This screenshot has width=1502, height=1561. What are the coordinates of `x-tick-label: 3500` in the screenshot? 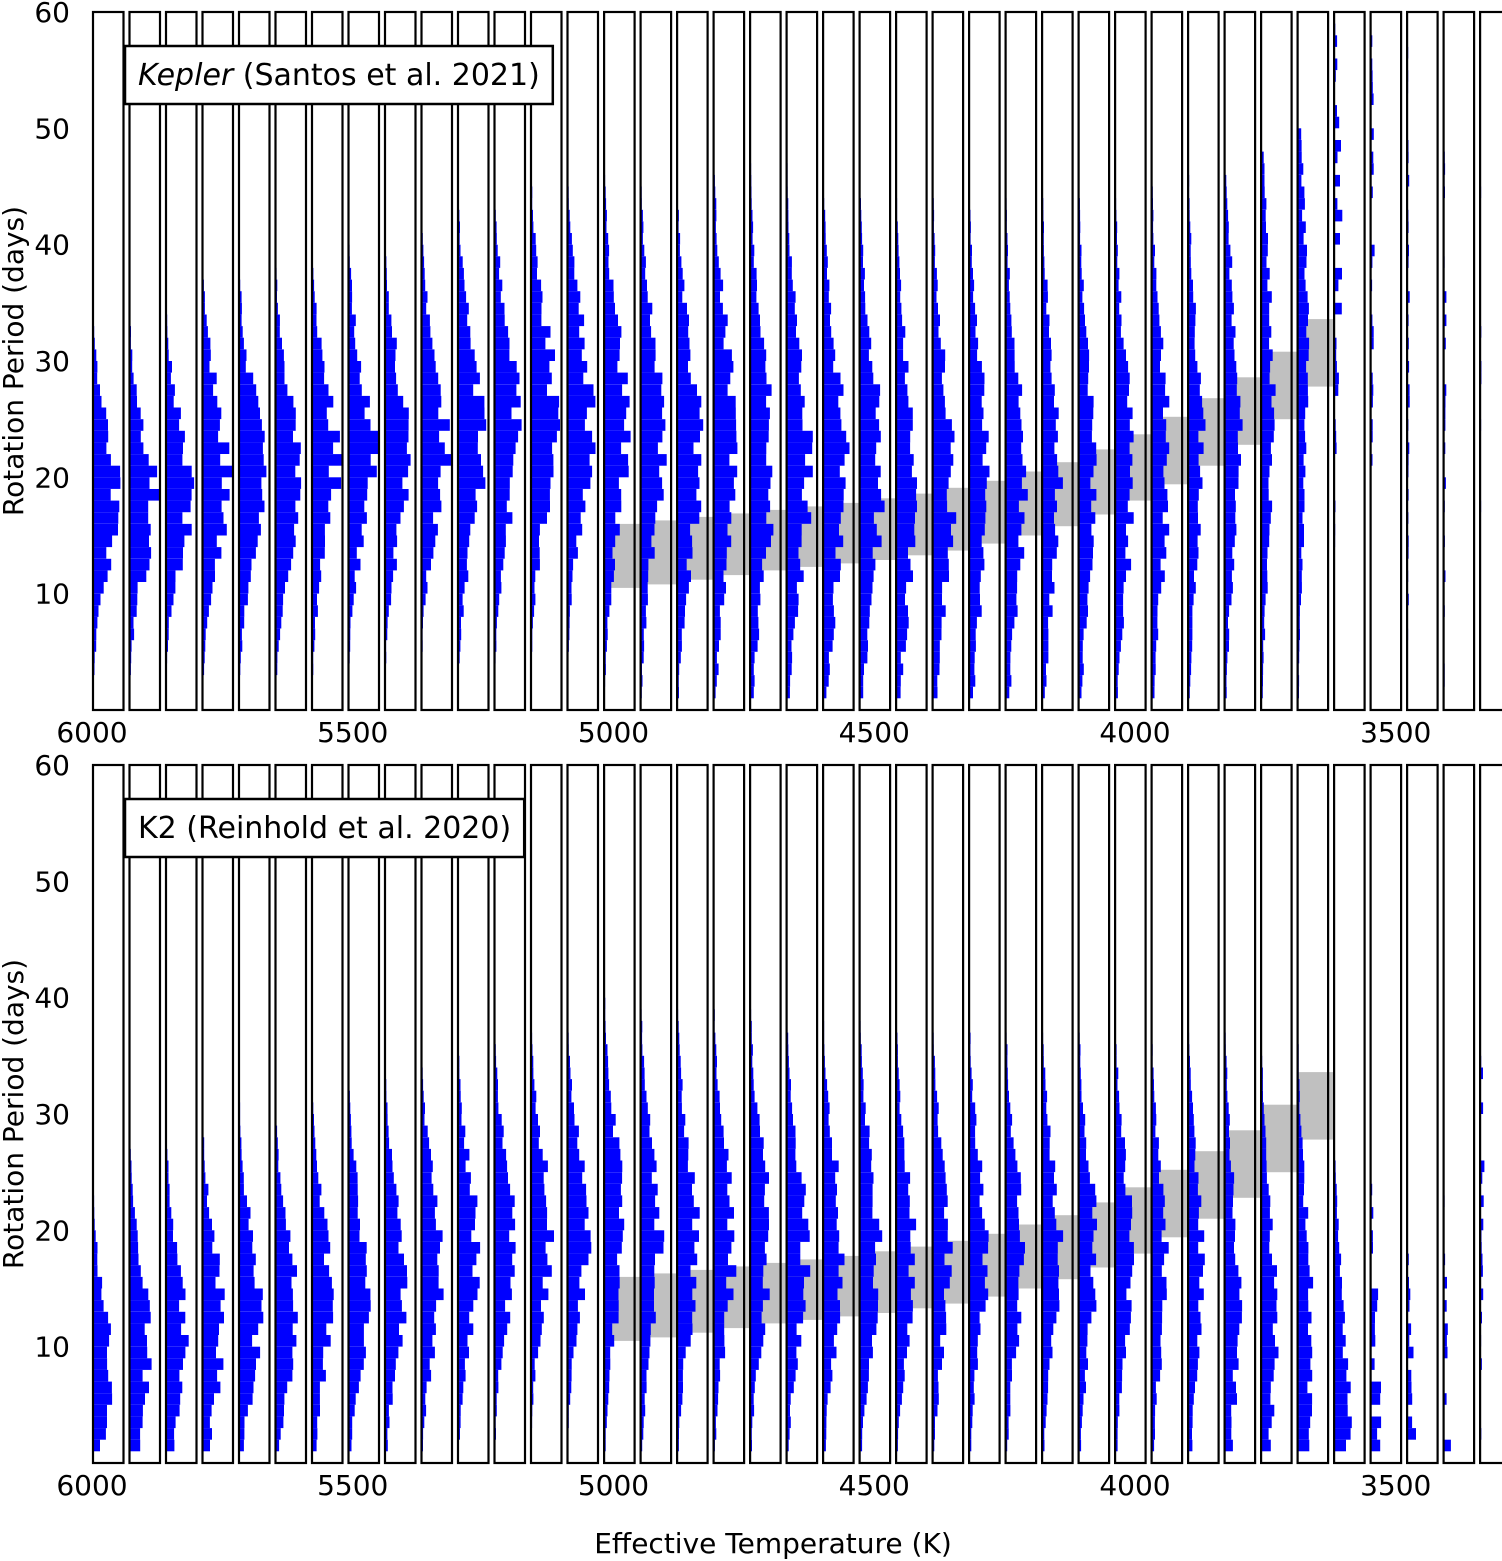 It's located at (1395, 1485).